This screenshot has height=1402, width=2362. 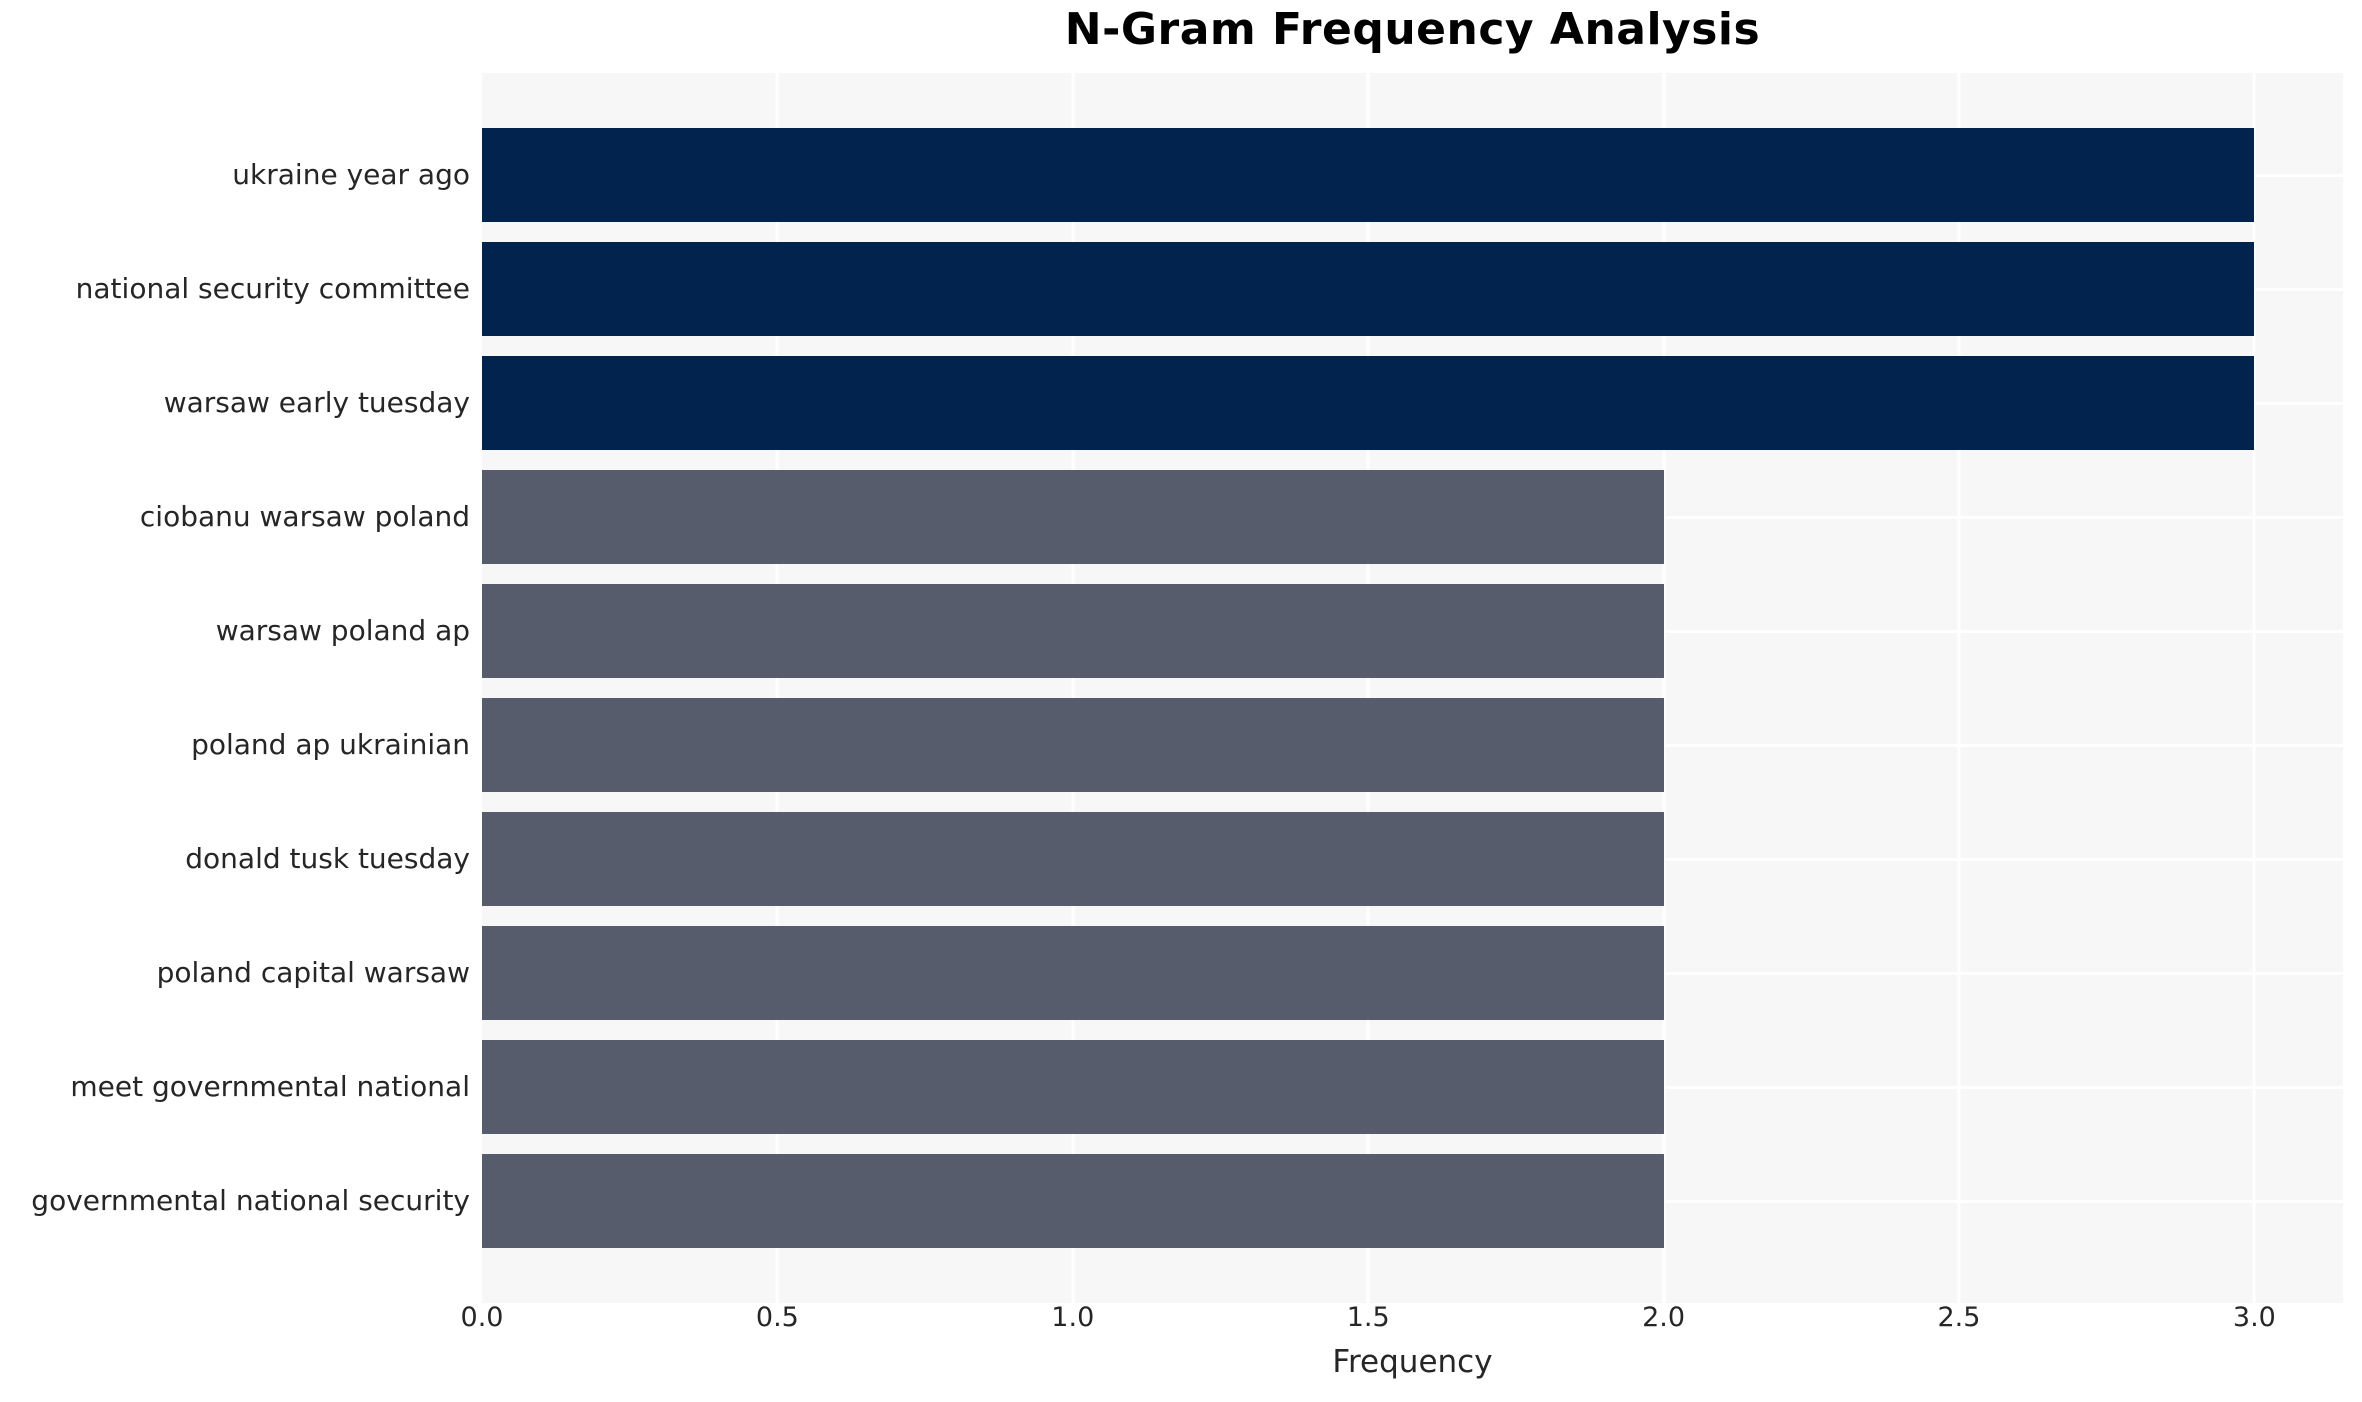 I want to click on bar-governmental-national-security, so click(x=1073, y=1201).